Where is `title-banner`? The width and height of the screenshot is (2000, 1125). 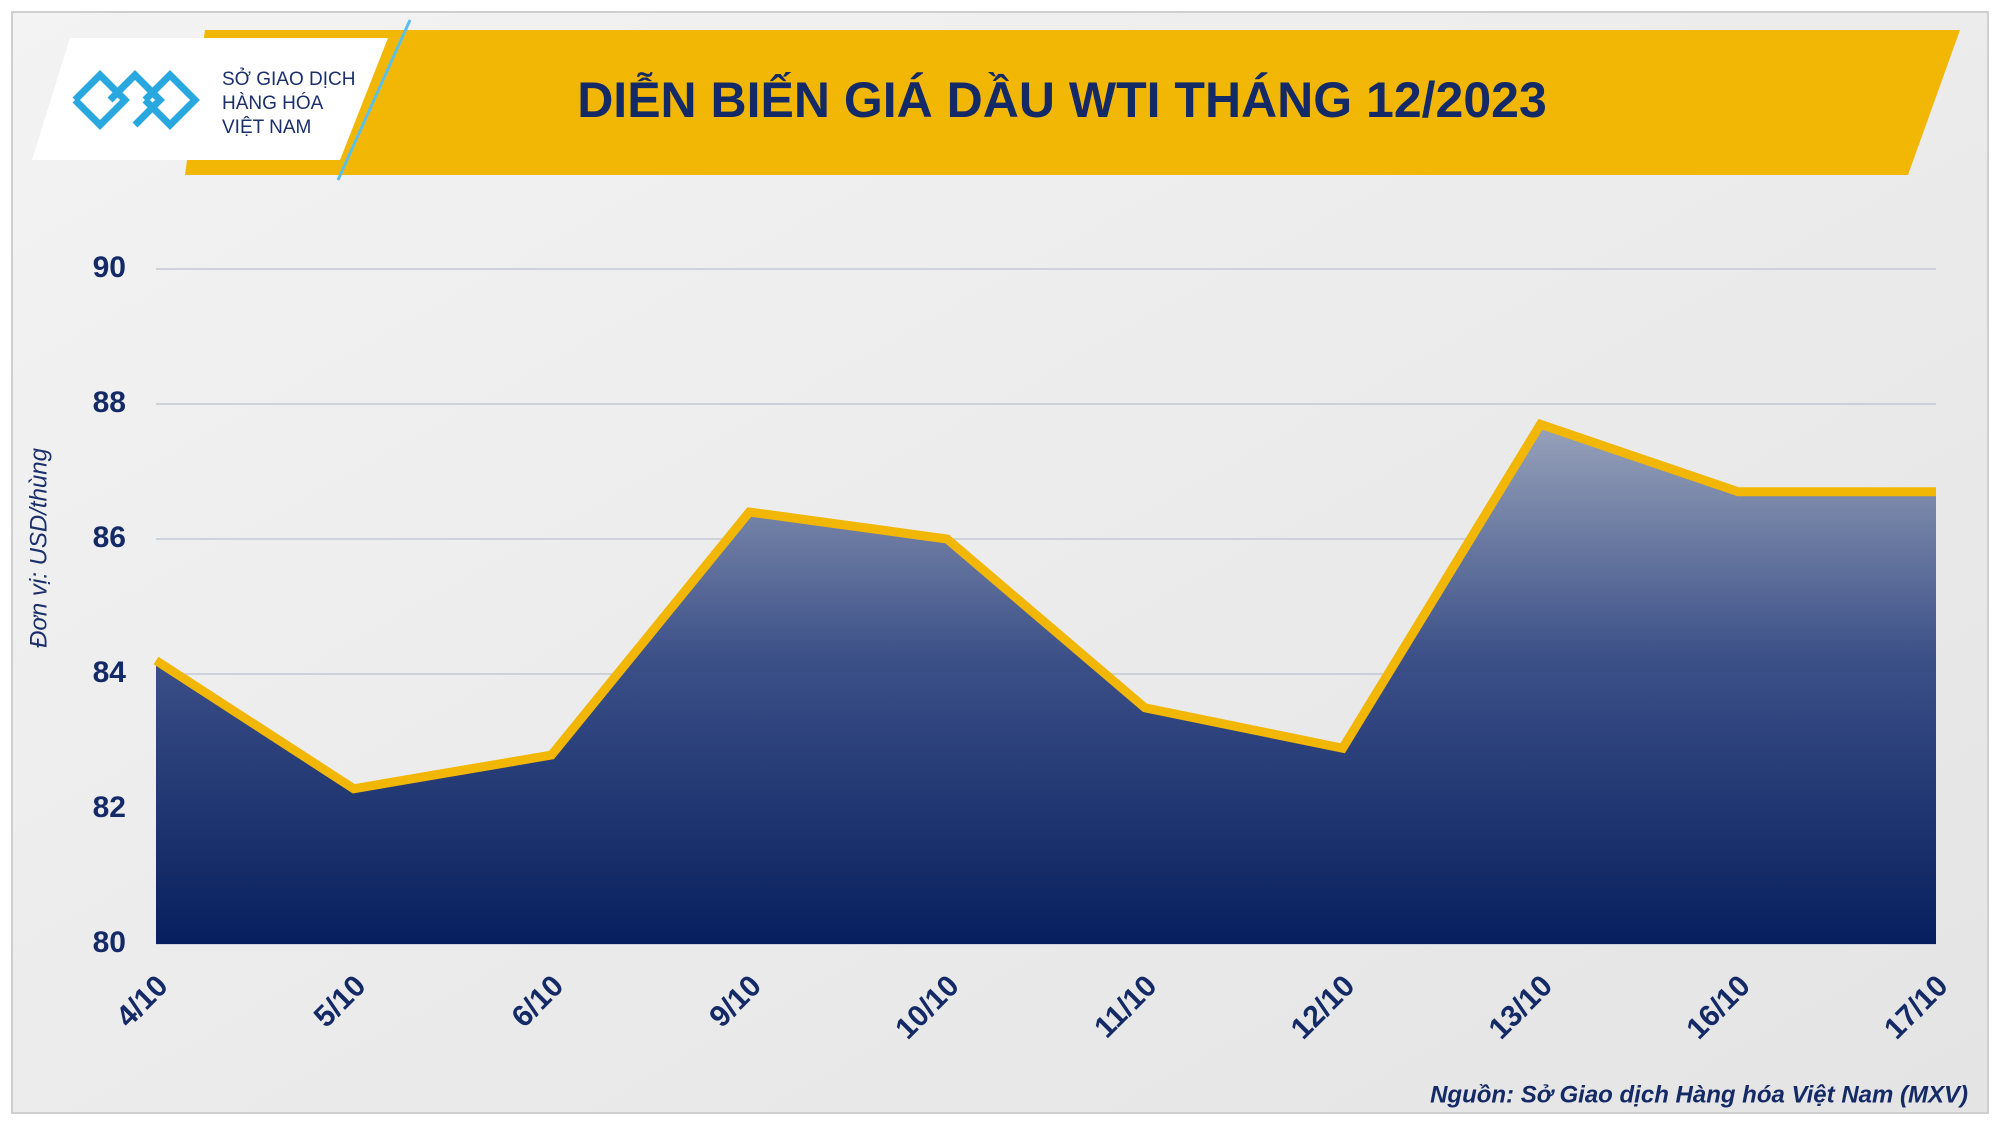 title-banner is located at coordinates (1072, 102).